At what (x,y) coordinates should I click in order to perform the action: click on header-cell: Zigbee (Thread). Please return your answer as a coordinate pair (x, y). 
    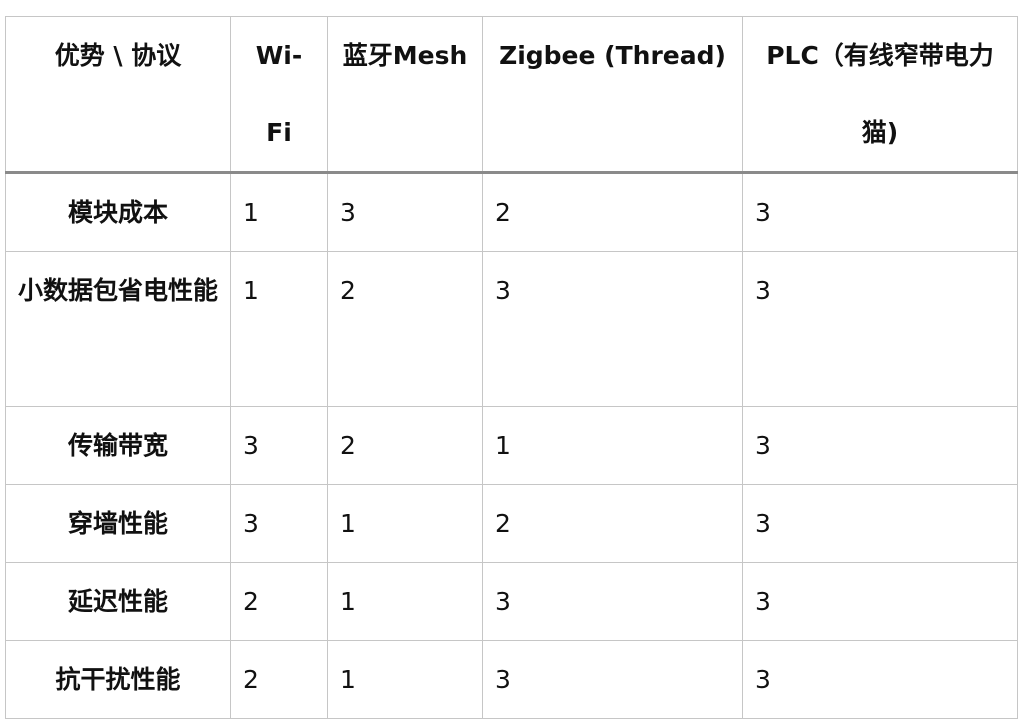
    Looking at the image, I should click on (612, 95).